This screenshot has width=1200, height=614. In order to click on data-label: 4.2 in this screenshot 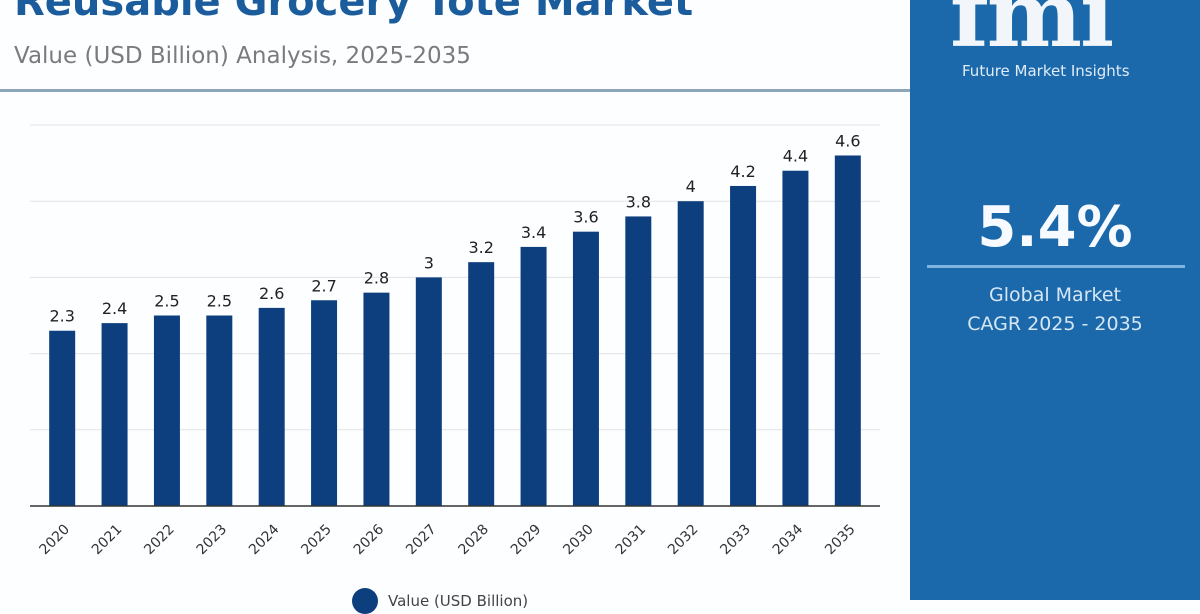, I will do `click(742, 171)`.